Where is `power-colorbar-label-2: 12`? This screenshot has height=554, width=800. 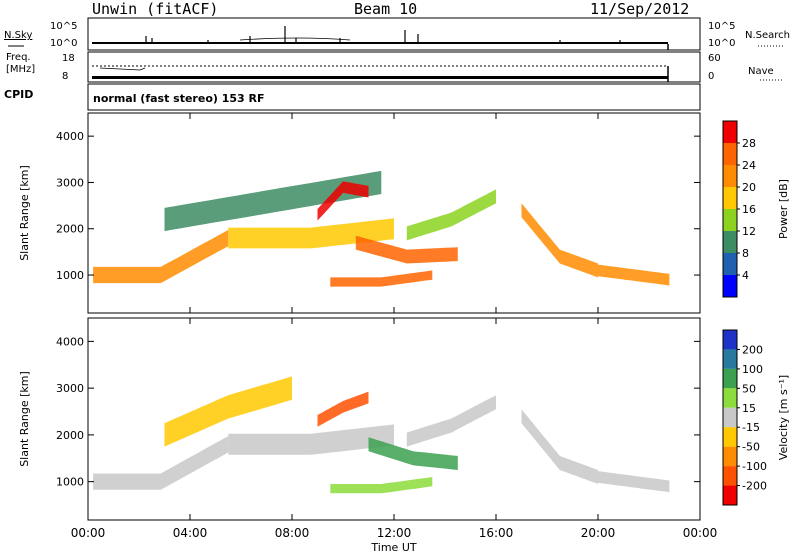 power-colorbar-label-2: 12 is located at coordinates (749, 231).